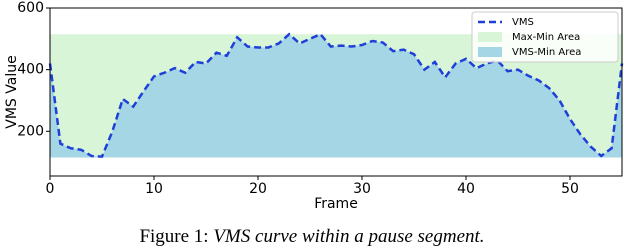 The width and height of the screenshot is (624, 252). I want to click on y-axis-label: VMS Value, so click(12, 91).